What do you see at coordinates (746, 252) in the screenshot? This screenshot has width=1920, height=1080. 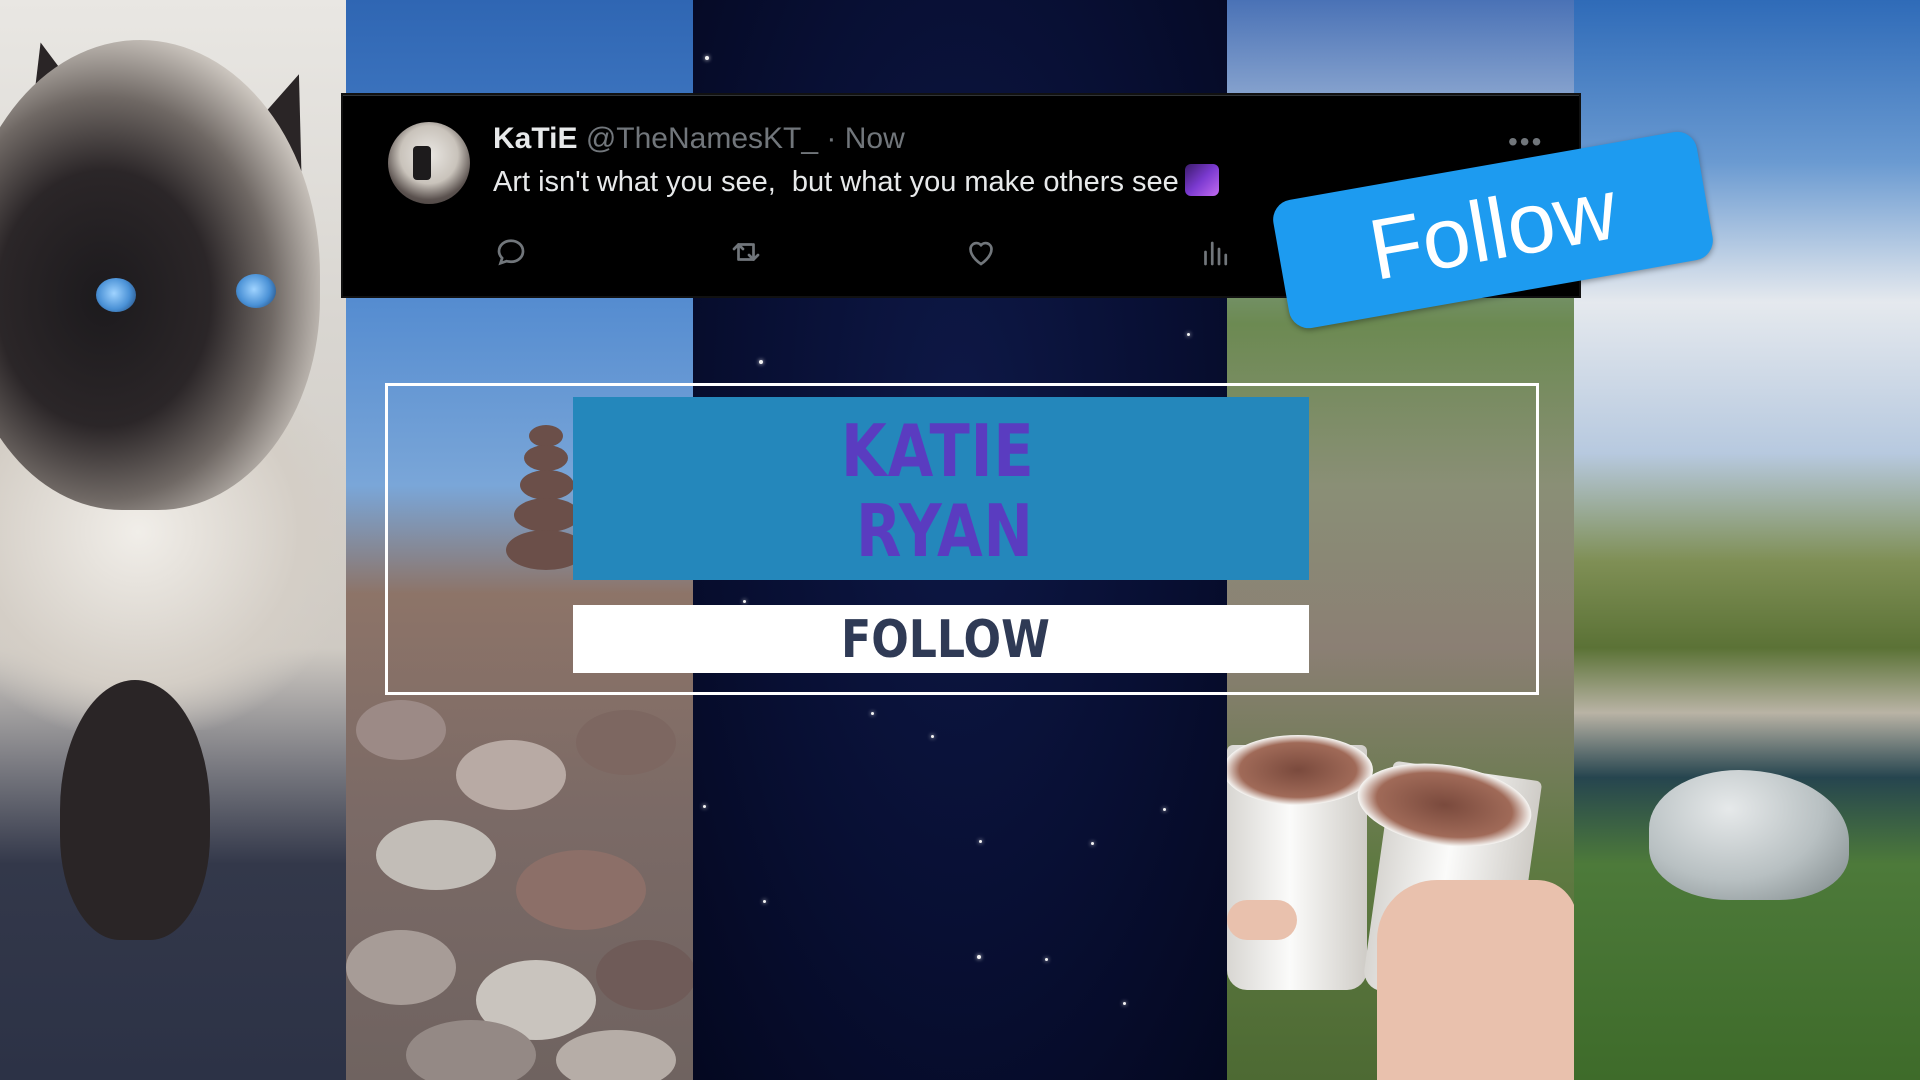 I see `retweet-icon` at bounding box center [746, 252].